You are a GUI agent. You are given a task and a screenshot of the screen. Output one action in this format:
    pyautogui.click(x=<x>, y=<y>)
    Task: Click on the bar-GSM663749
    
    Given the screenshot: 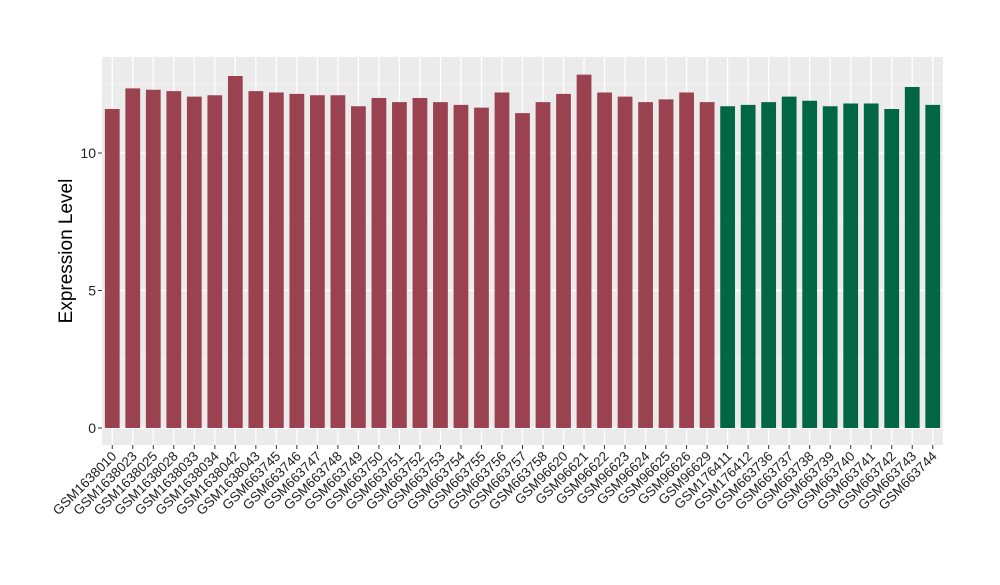 What is the action you would take?
    pyautogui.click(x=358, y=267)
    